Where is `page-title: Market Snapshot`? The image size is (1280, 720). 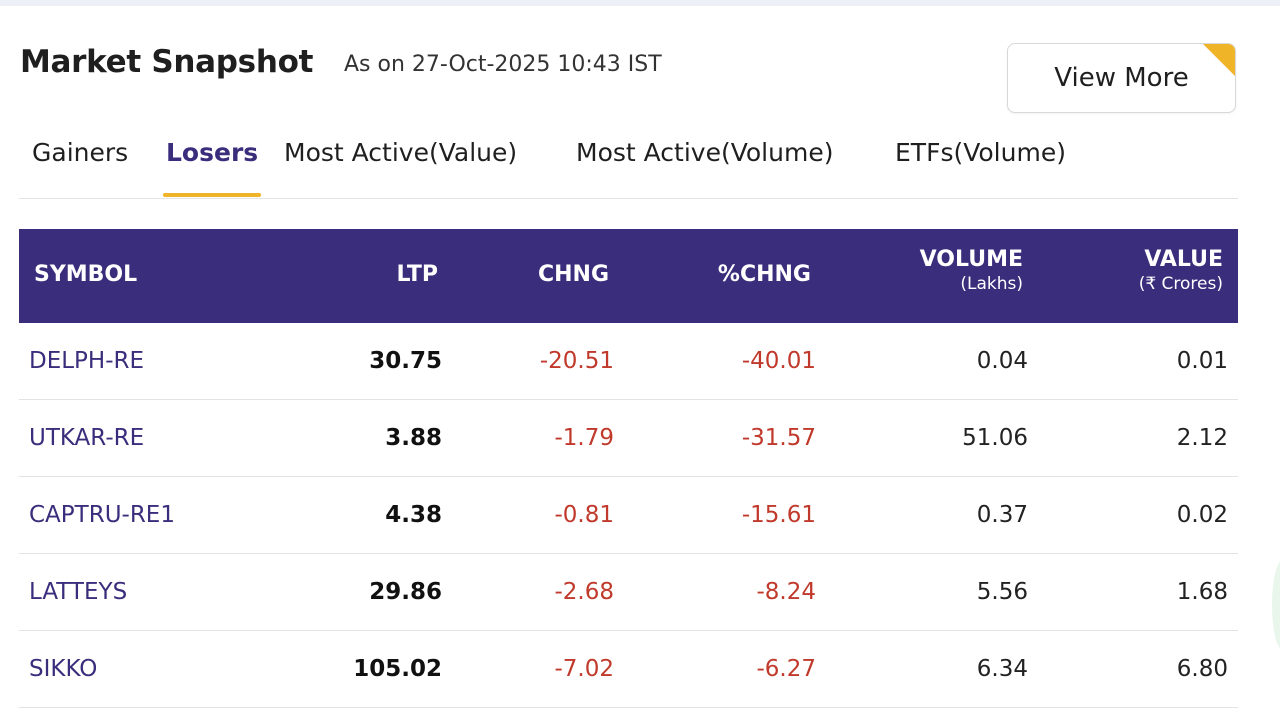
page-title: Market Snapshot is located at coordinates (167, 62).